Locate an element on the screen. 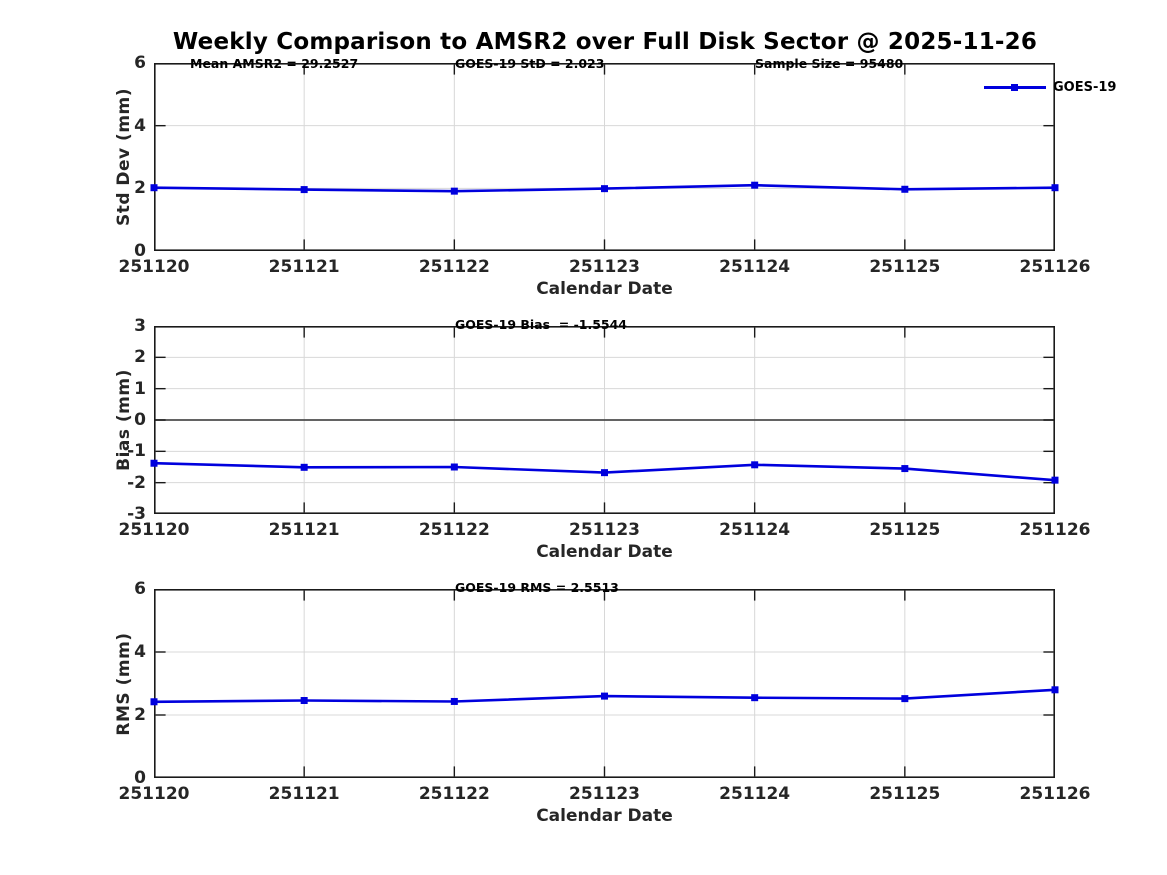 Image resolution: width=1167 pixels, height=875 pixels. legend-label: GOES-19 is located at coordinates (1085, 87).